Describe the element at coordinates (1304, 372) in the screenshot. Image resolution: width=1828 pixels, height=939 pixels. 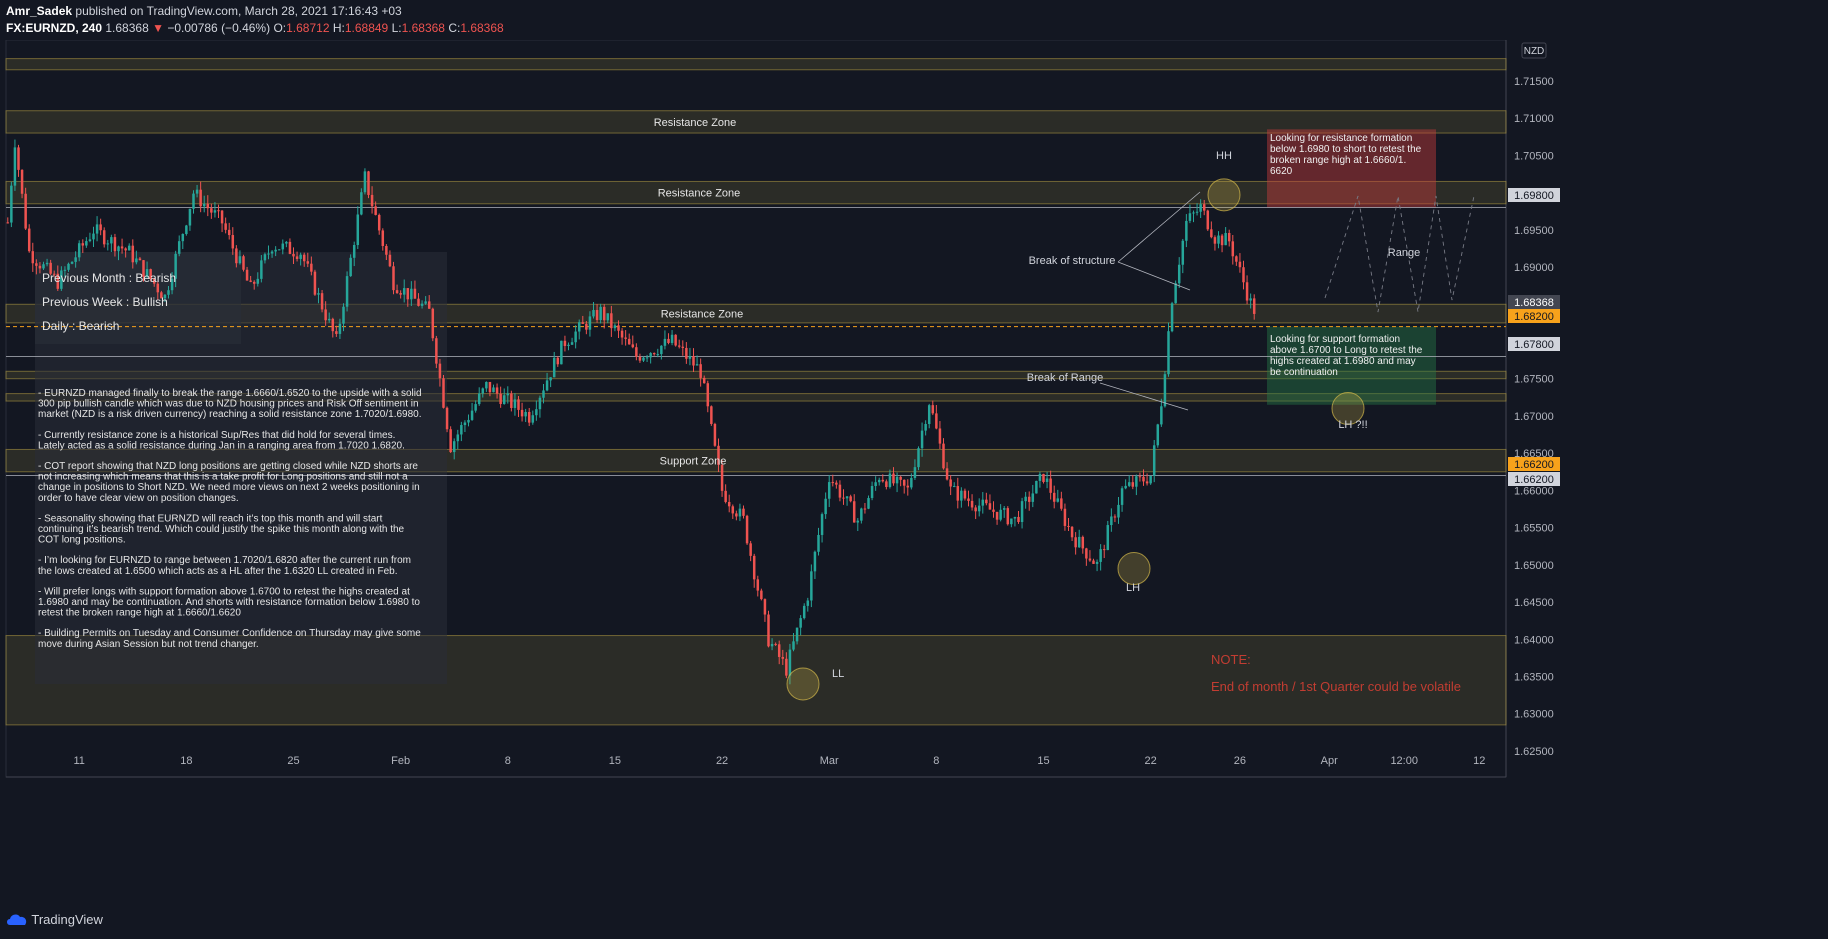
I see `long-box-text: be continuation` at that location.